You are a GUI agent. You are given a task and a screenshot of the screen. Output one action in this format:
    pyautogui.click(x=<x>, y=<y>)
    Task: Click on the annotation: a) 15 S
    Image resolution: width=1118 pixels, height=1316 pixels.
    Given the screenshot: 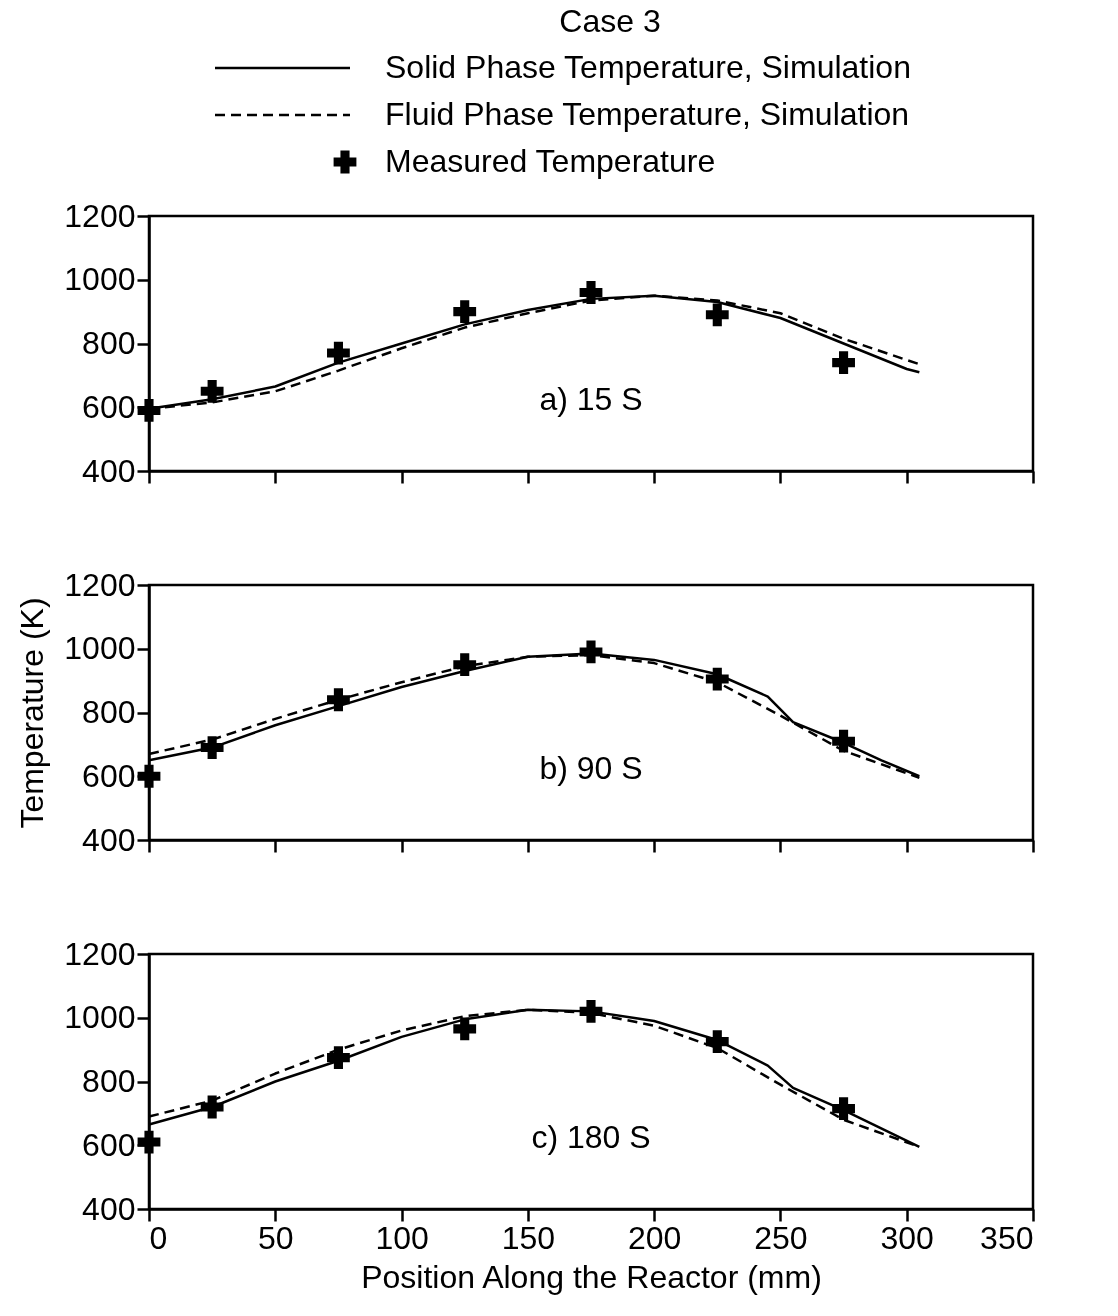 What is the action you would take?
    pyautogui.click(x=591, y=398)
    